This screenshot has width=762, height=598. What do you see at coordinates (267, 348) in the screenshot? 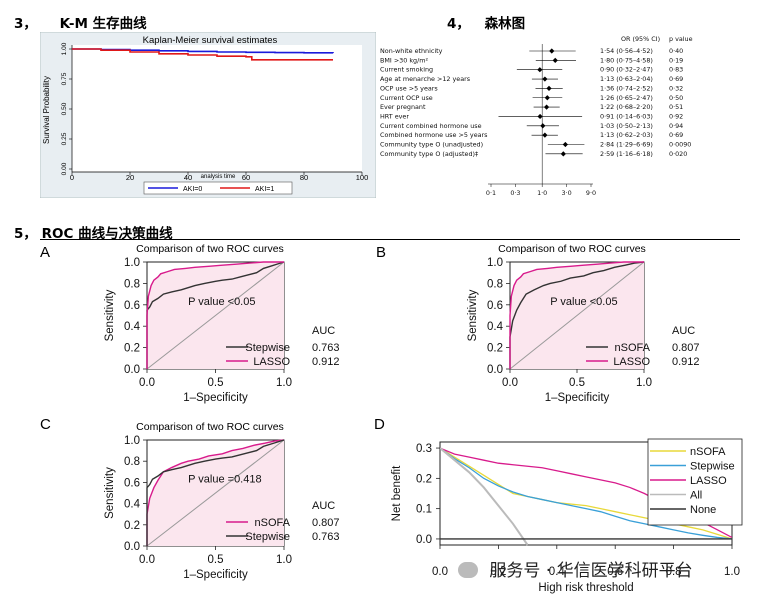
I see `roc-legend-name: Stepwise` at bounding box center [267, 348].